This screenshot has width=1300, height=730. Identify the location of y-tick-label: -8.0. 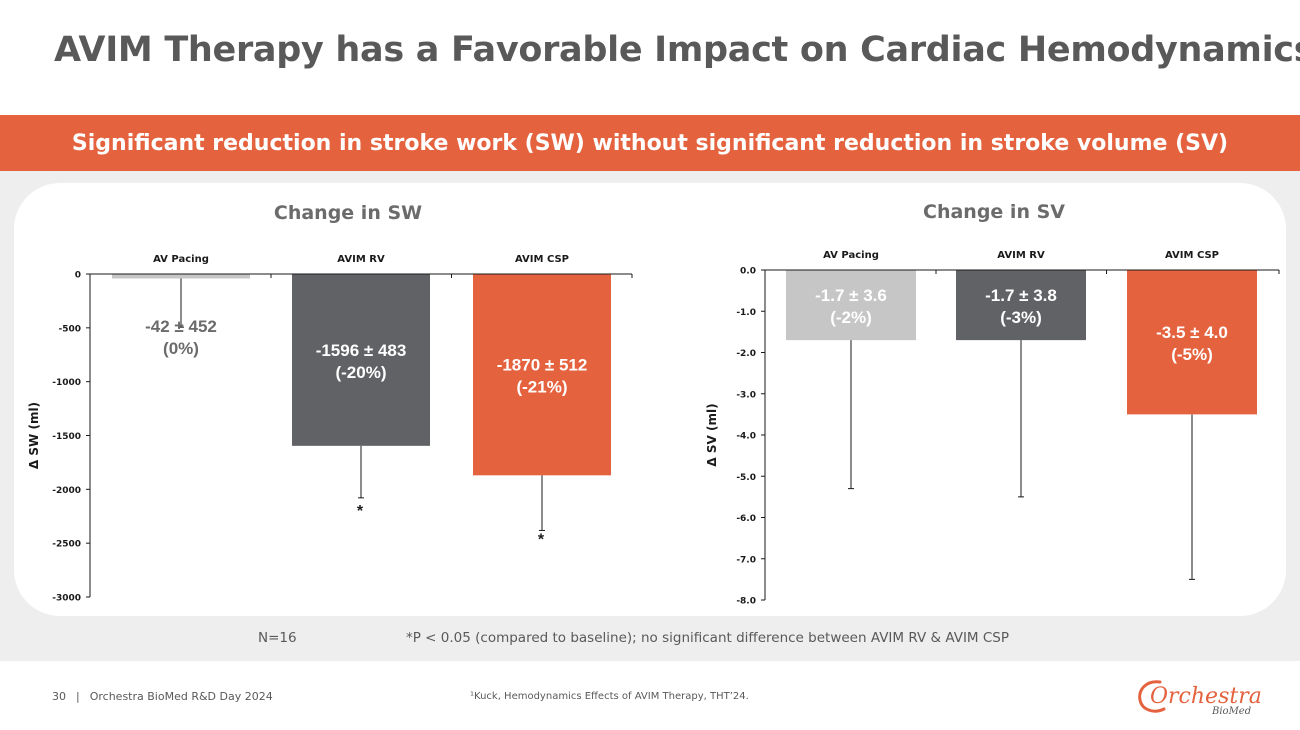
(746, 602).